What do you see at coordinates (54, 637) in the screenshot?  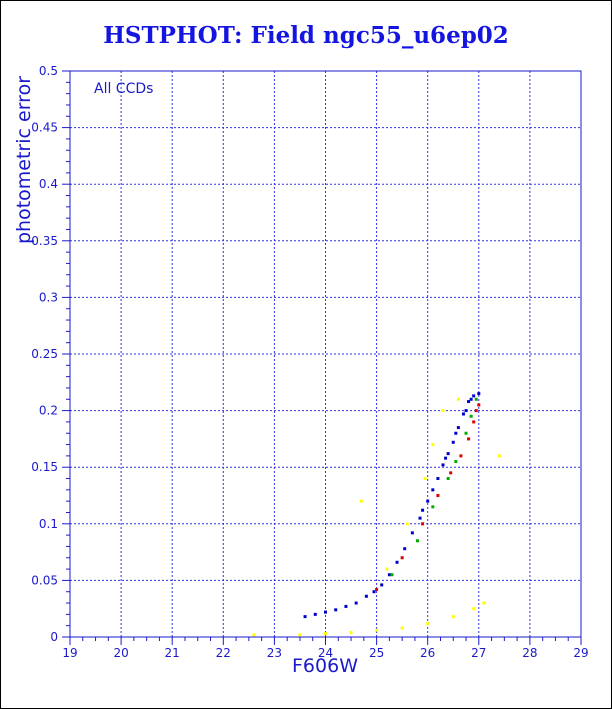 I see `y-tick-label: 0` at bounding box center [54, 637].